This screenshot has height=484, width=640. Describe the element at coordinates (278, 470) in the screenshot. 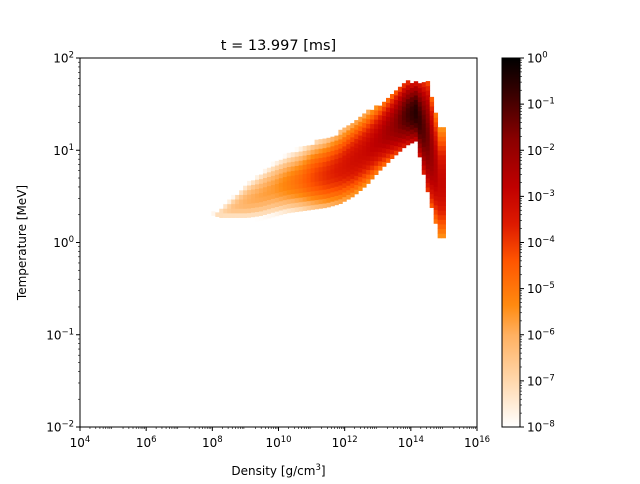

I see `x-axis-label: Density [g/cm3]` at that location.